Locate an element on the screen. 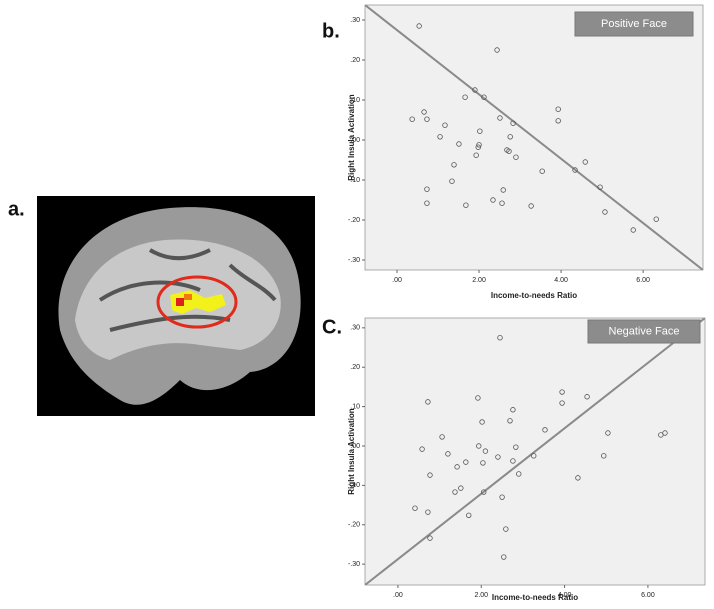 This screenshot has width=714, height=609. legend-title: Negative Face is located at coordinates (644, 331).